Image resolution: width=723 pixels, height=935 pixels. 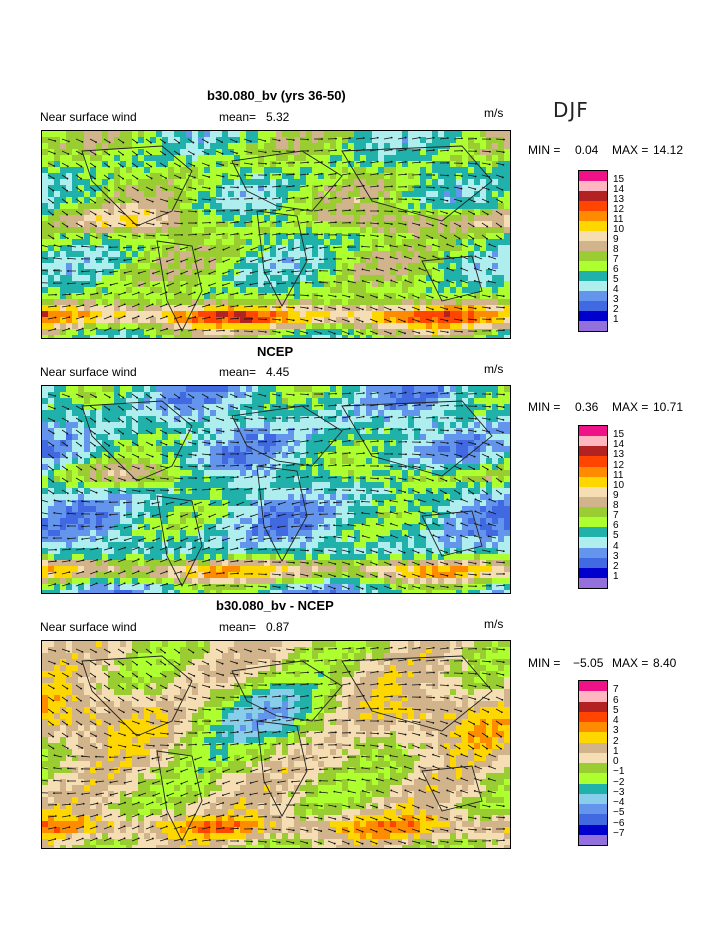 I want to click on panel-2-mean-label: mean=, so click(x=238, y=372).